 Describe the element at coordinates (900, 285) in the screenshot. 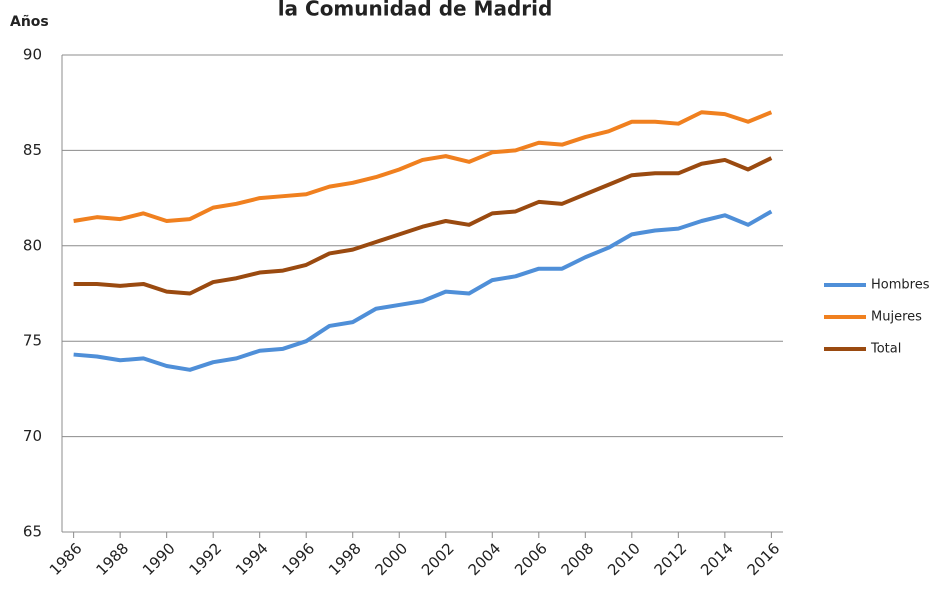

I see `legend-label: Hombres` at that location.